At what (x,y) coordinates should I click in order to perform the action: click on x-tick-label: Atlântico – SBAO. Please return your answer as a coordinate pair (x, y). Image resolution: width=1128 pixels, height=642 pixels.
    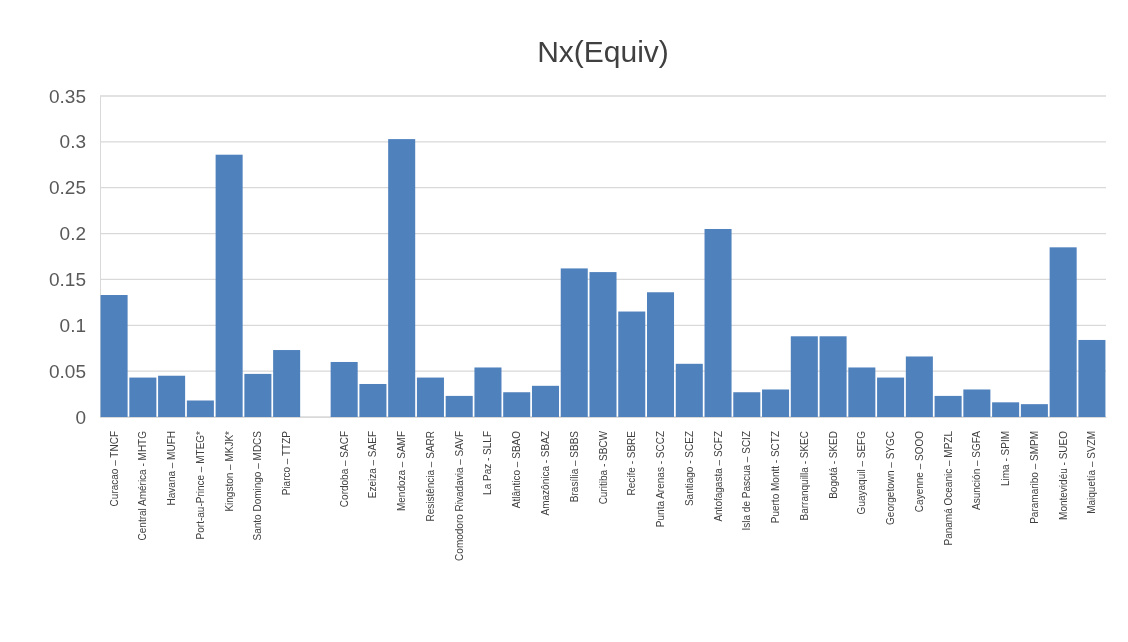
    Looking at the image, I should click on (517, 469).